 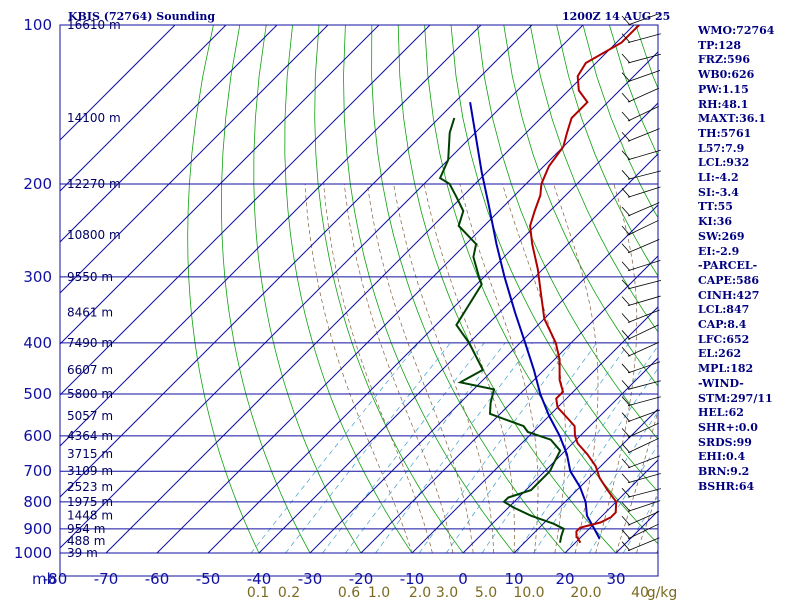 I want to click on index-item: EI:-2.9, so click(x=719, y=251).